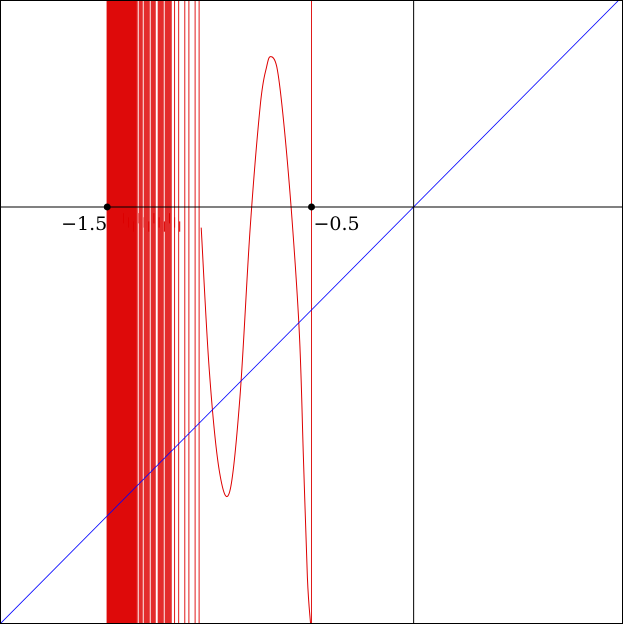 The width and height of the screenshot is (623, 624). What do you see at coordinates (209, 207) in the screenshot?
I see `marked-points` at bounding box center [209, 207].